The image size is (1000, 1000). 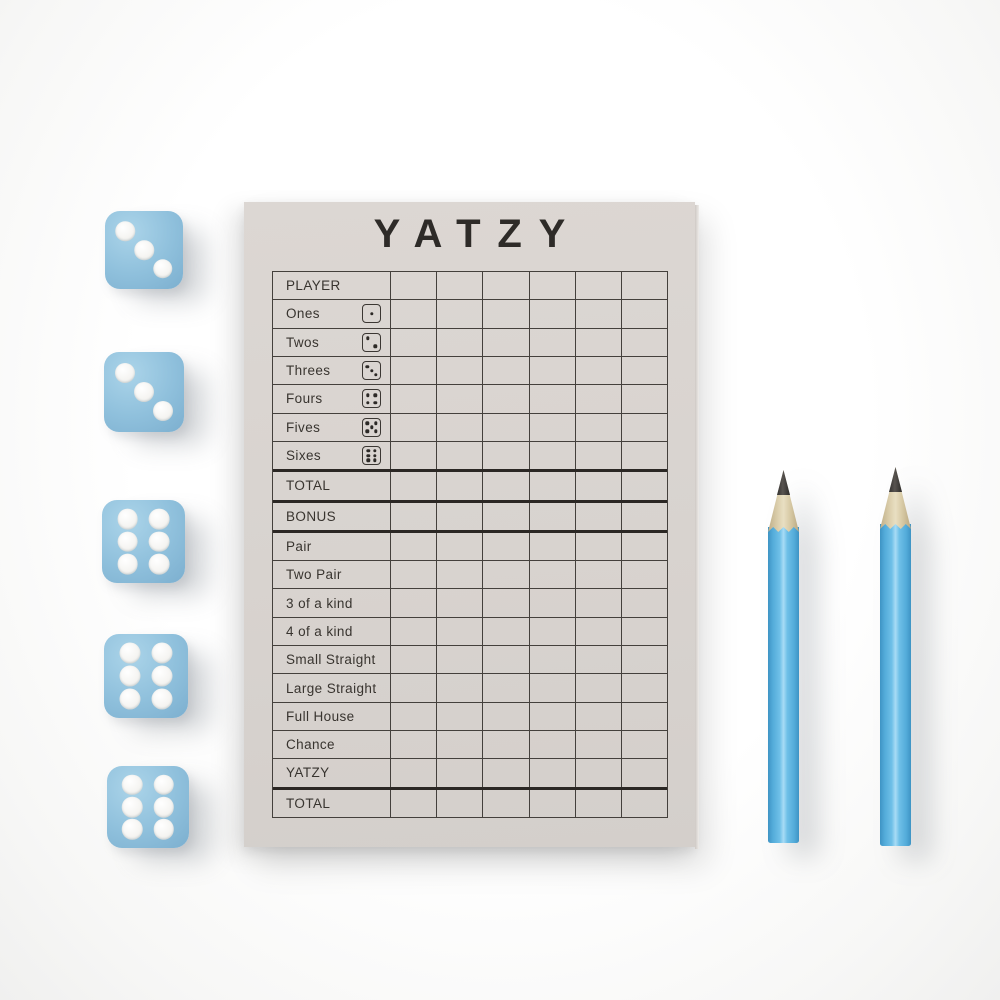 I want to click on die-2-icon, so click(x=371, y=342).